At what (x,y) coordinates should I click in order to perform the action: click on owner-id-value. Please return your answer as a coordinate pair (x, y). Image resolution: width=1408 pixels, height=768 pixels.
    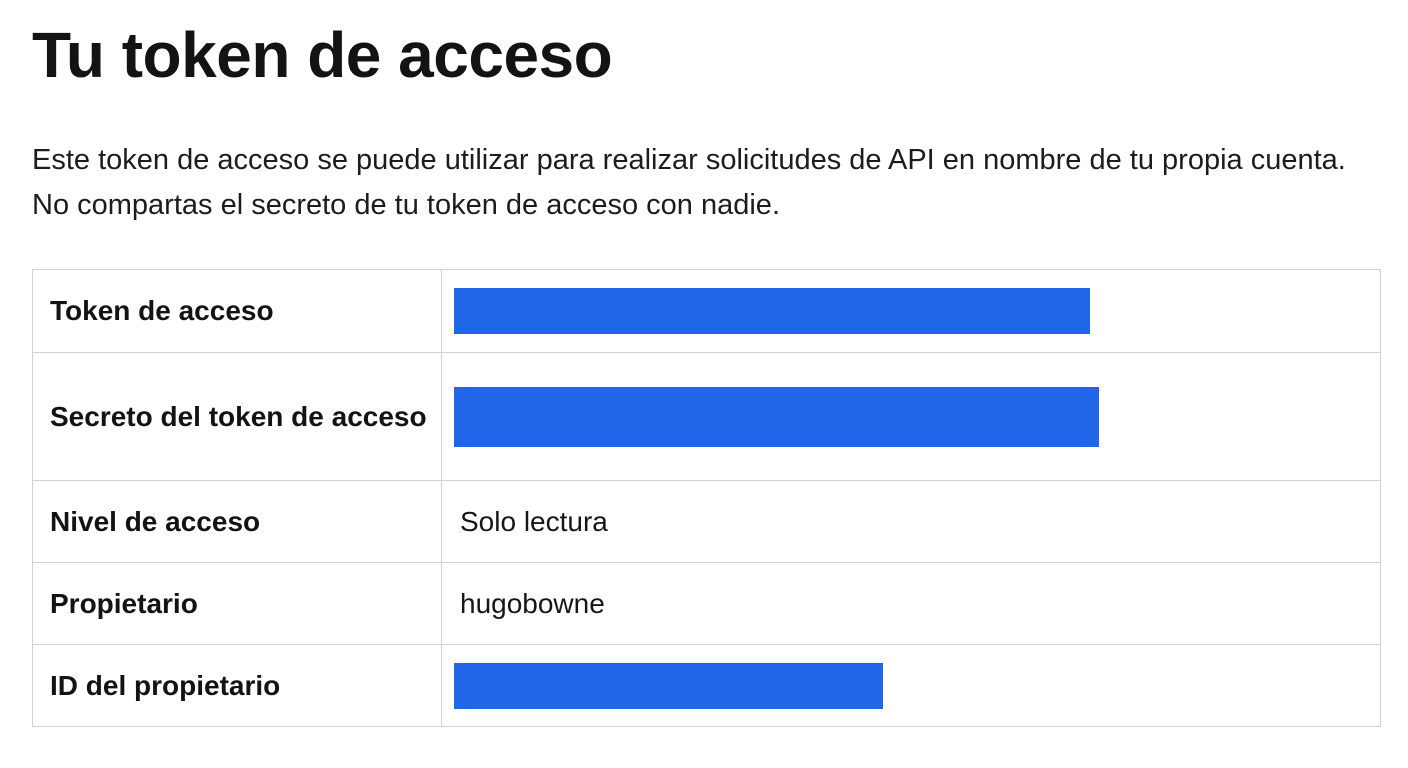
    Looking at the image, I should click on (911, 685).